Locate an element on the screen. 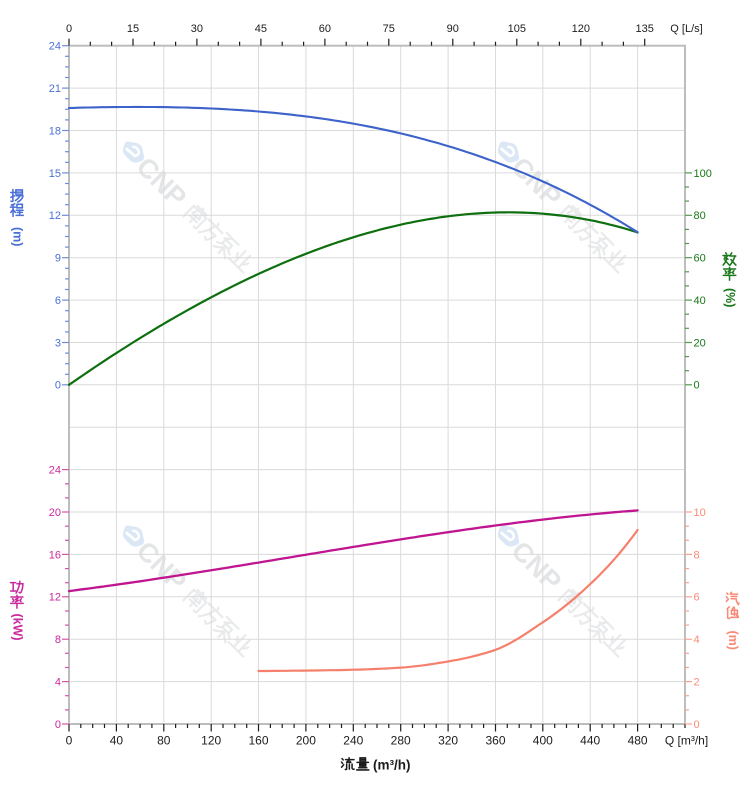  svg-text: 16 is located at coordinates (55, 555).